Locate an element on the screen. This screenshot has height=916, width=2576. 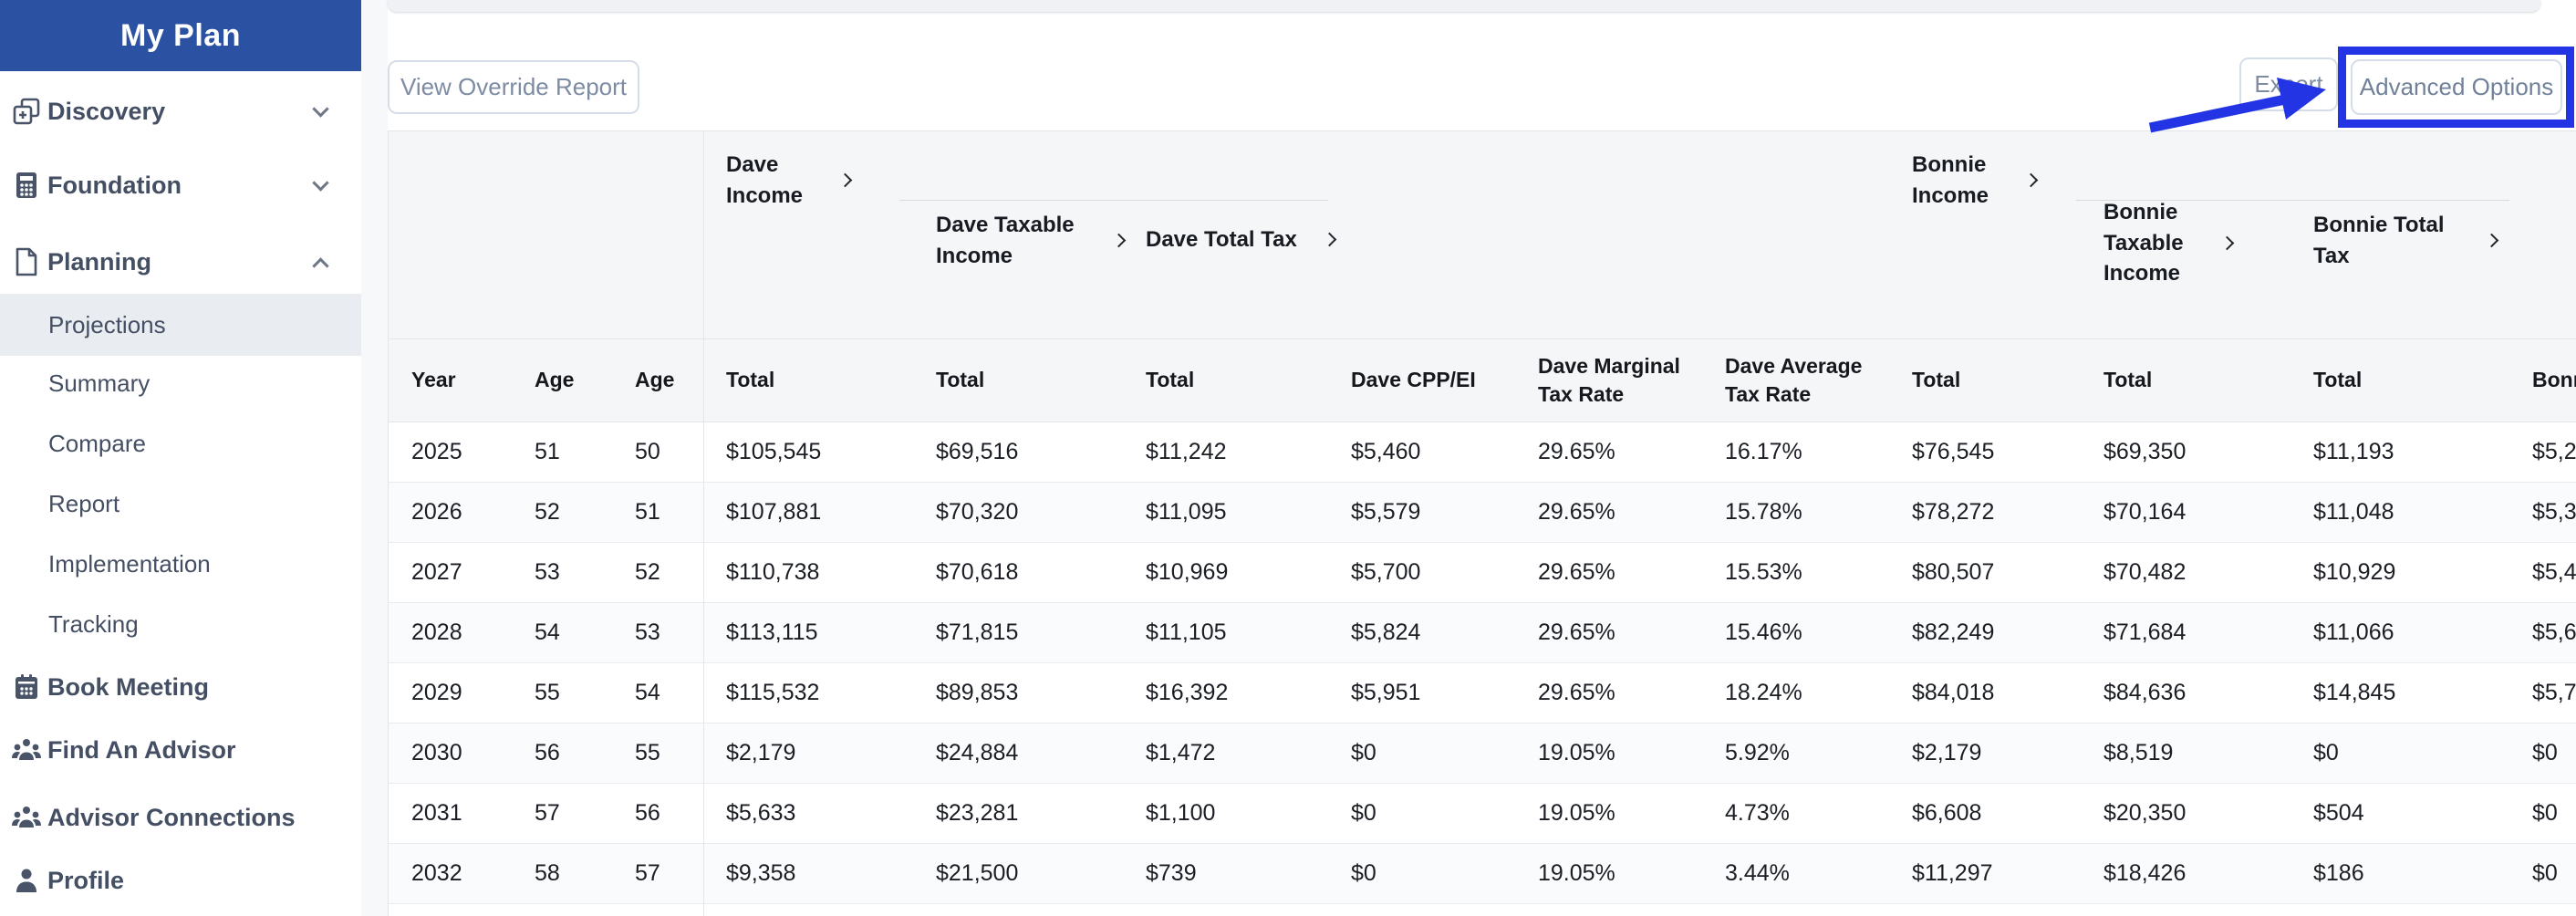
sidebar-item-label: Book Meeting is located at coordinates (128, 686).